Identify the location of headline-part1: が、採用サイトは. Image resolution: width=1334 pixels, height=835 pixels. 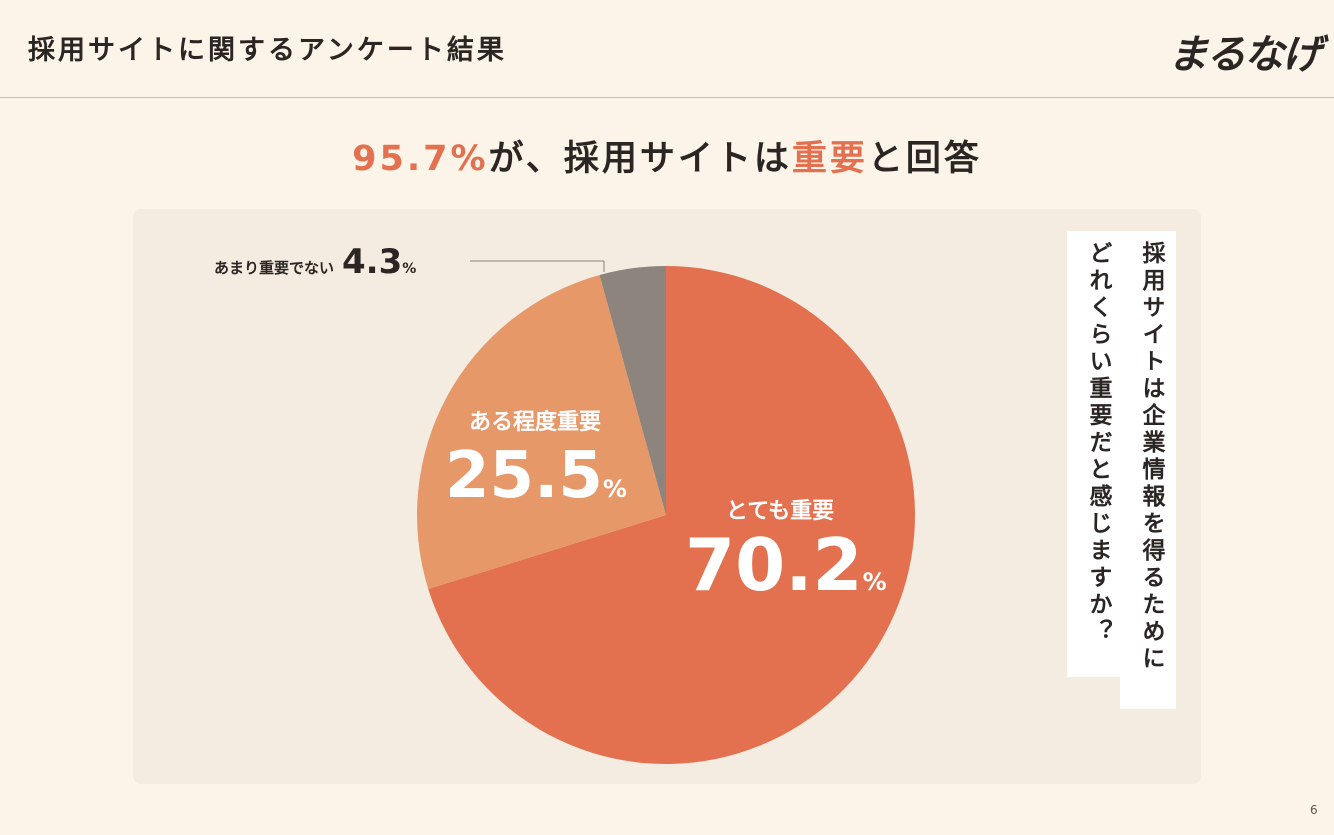
(640, 159).